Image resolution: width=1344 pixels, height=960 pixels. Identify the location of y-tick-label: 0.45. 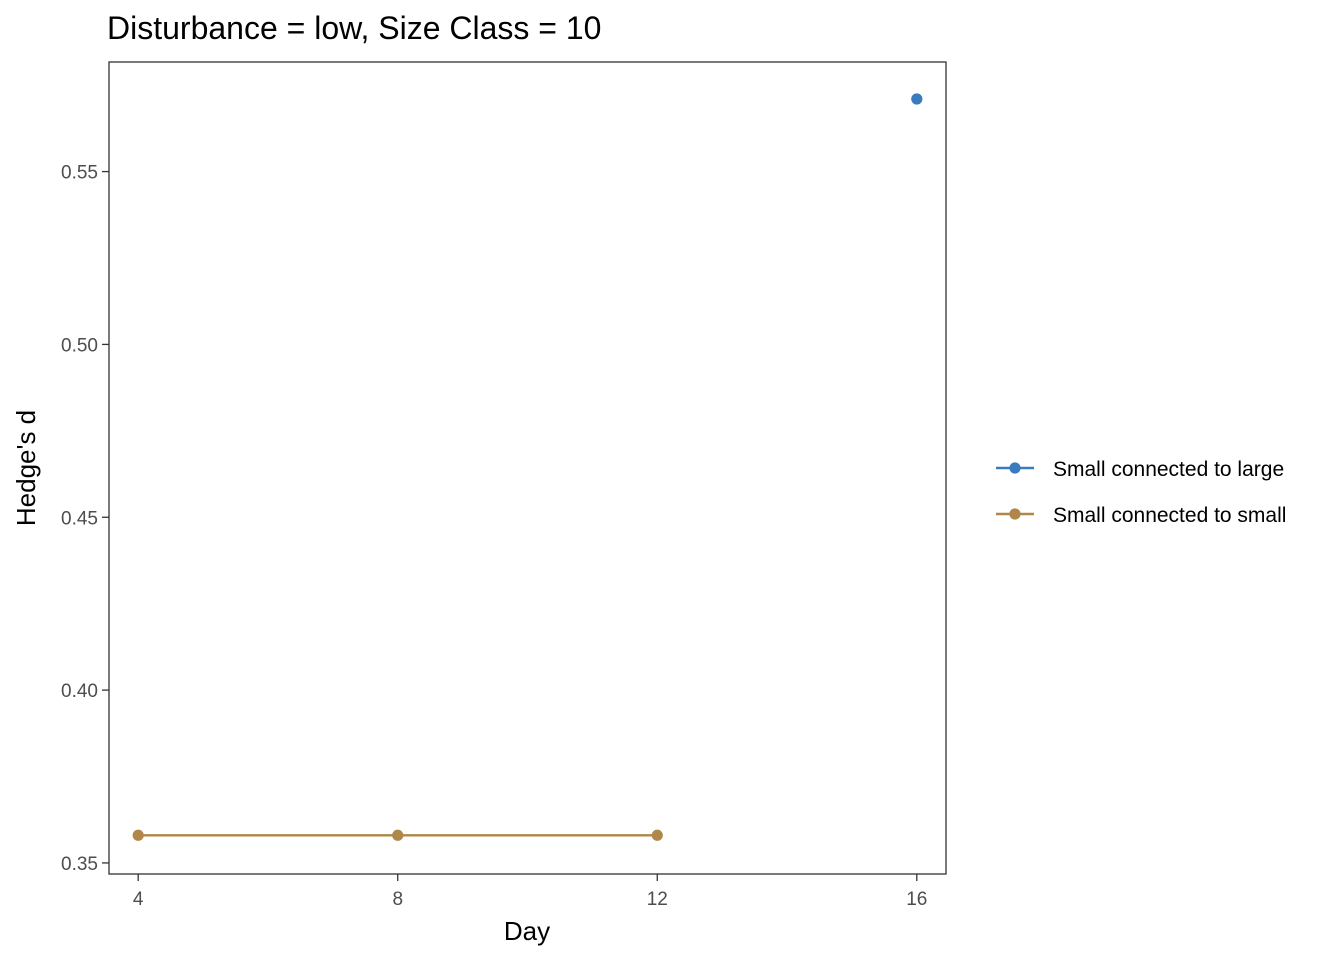
(79, 518).